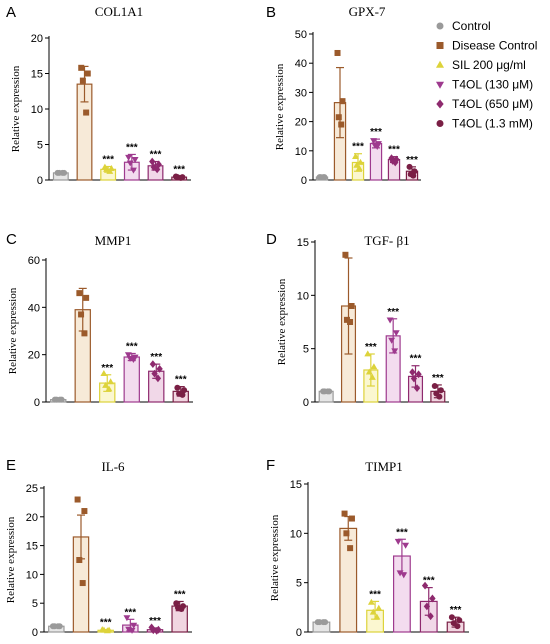 This screenshot has width=550, height=644. Describe the element at coordinates (271, 12) in the screenshot. I see `panel-letter: B` at that location.